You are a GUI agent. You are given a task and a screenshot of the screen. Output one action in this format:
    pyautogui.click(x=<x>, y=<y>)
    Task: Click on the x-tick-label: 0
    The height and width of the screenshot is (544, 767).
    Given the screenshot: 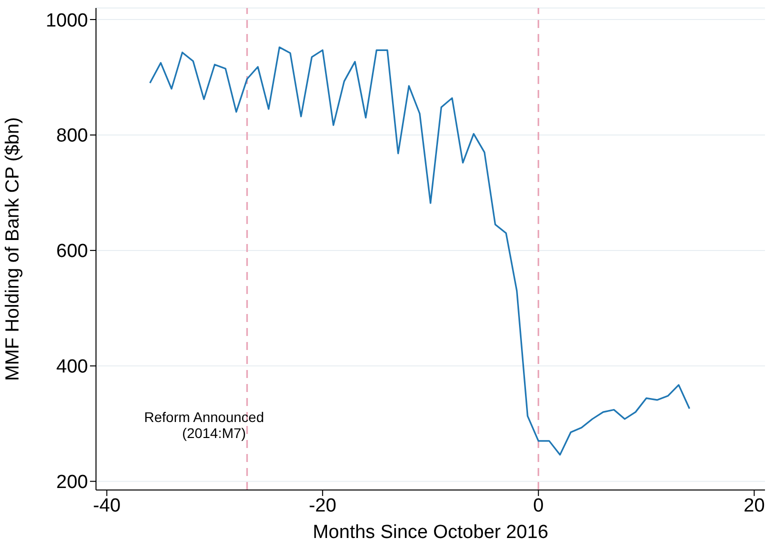 What is the action you would take?
    pyautogui.click(x=538, y=505)
    